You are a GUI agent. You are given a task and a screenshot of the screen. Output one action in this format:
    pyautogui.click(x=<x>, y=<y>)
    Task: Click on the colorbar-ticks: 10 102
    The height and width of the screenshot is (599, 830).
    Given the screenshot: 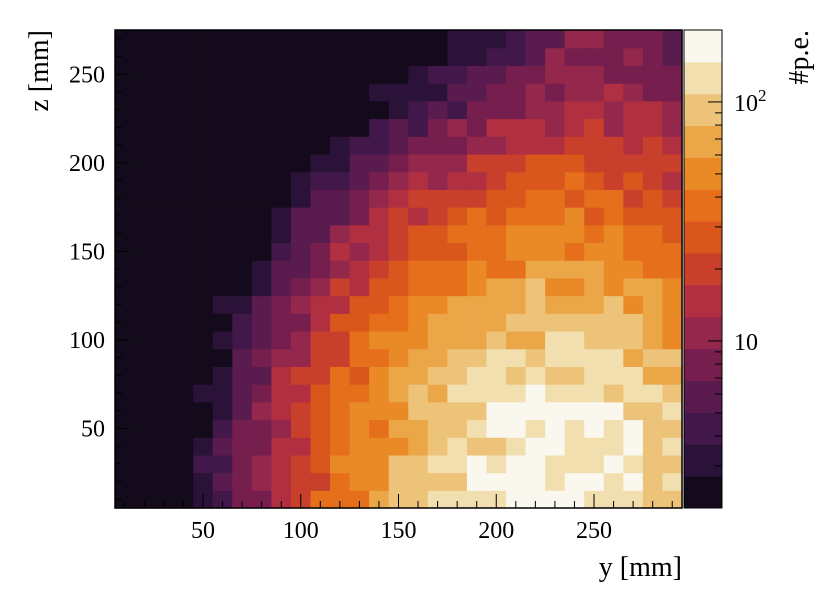 What is the action you would take?
    pyautogui.click(x=737, y=269)
    